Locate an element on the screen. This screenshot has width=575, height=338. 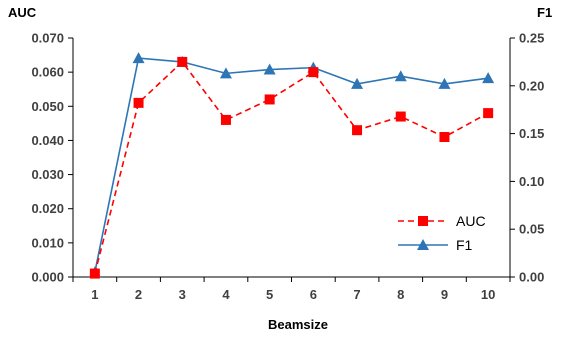
legend-marker-auc is located at coordinates (423, 221).